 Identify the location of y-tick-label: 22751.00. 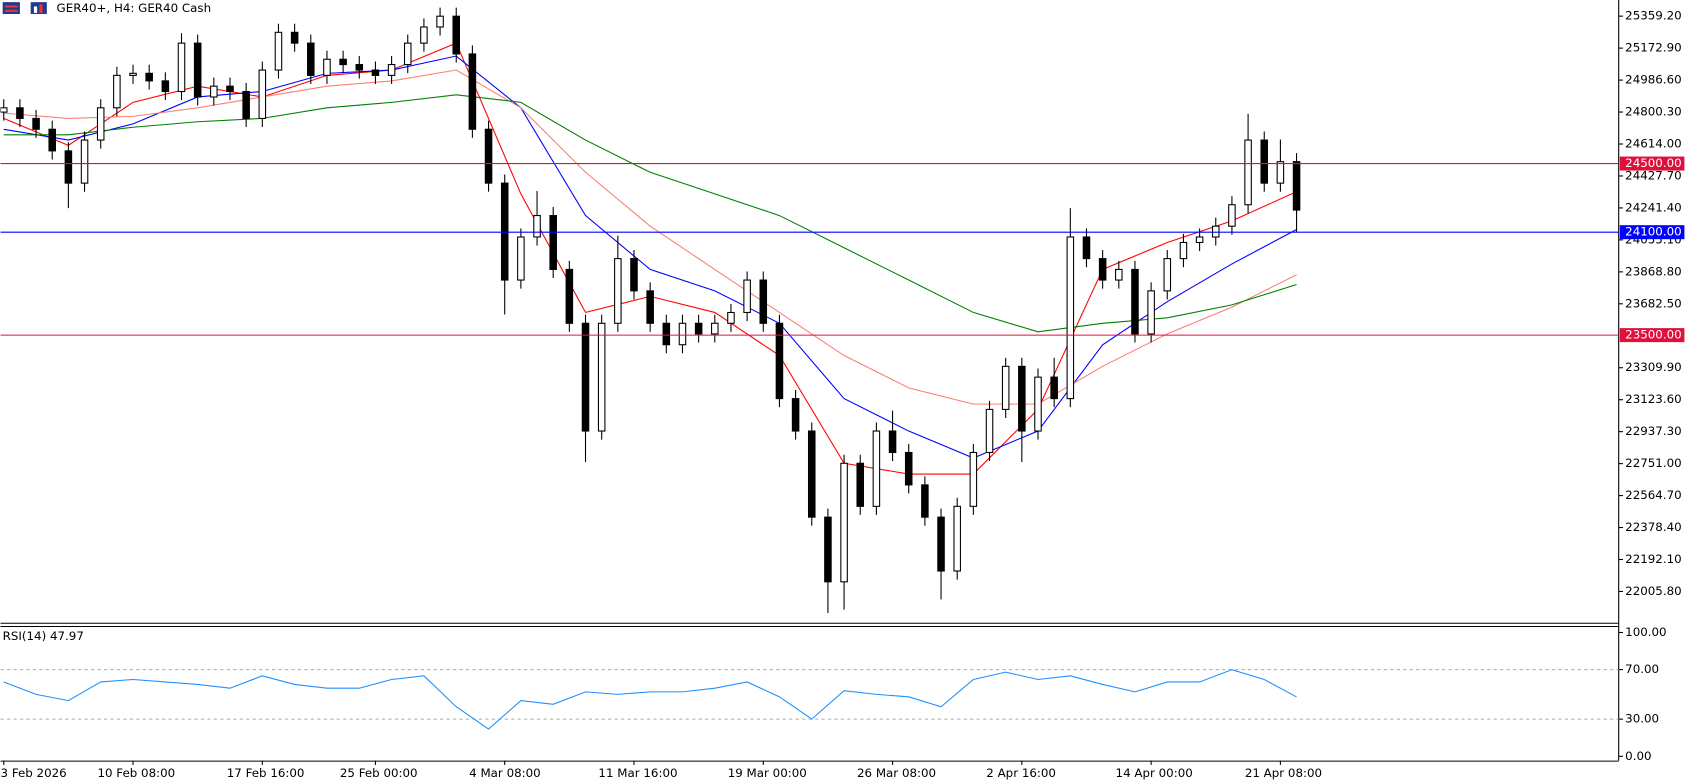
(1653, 463).